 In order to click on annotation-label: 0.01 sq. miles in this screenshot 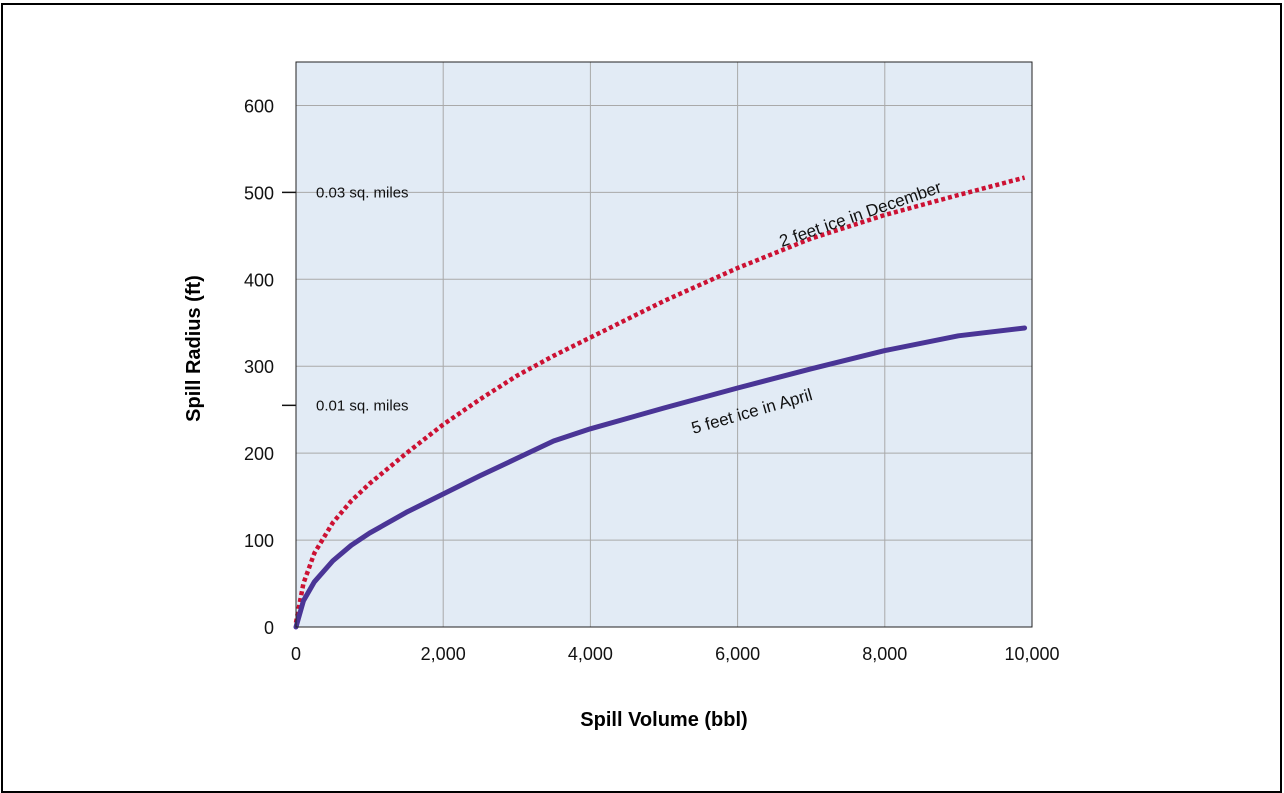, I will do `click(362, 405)`.